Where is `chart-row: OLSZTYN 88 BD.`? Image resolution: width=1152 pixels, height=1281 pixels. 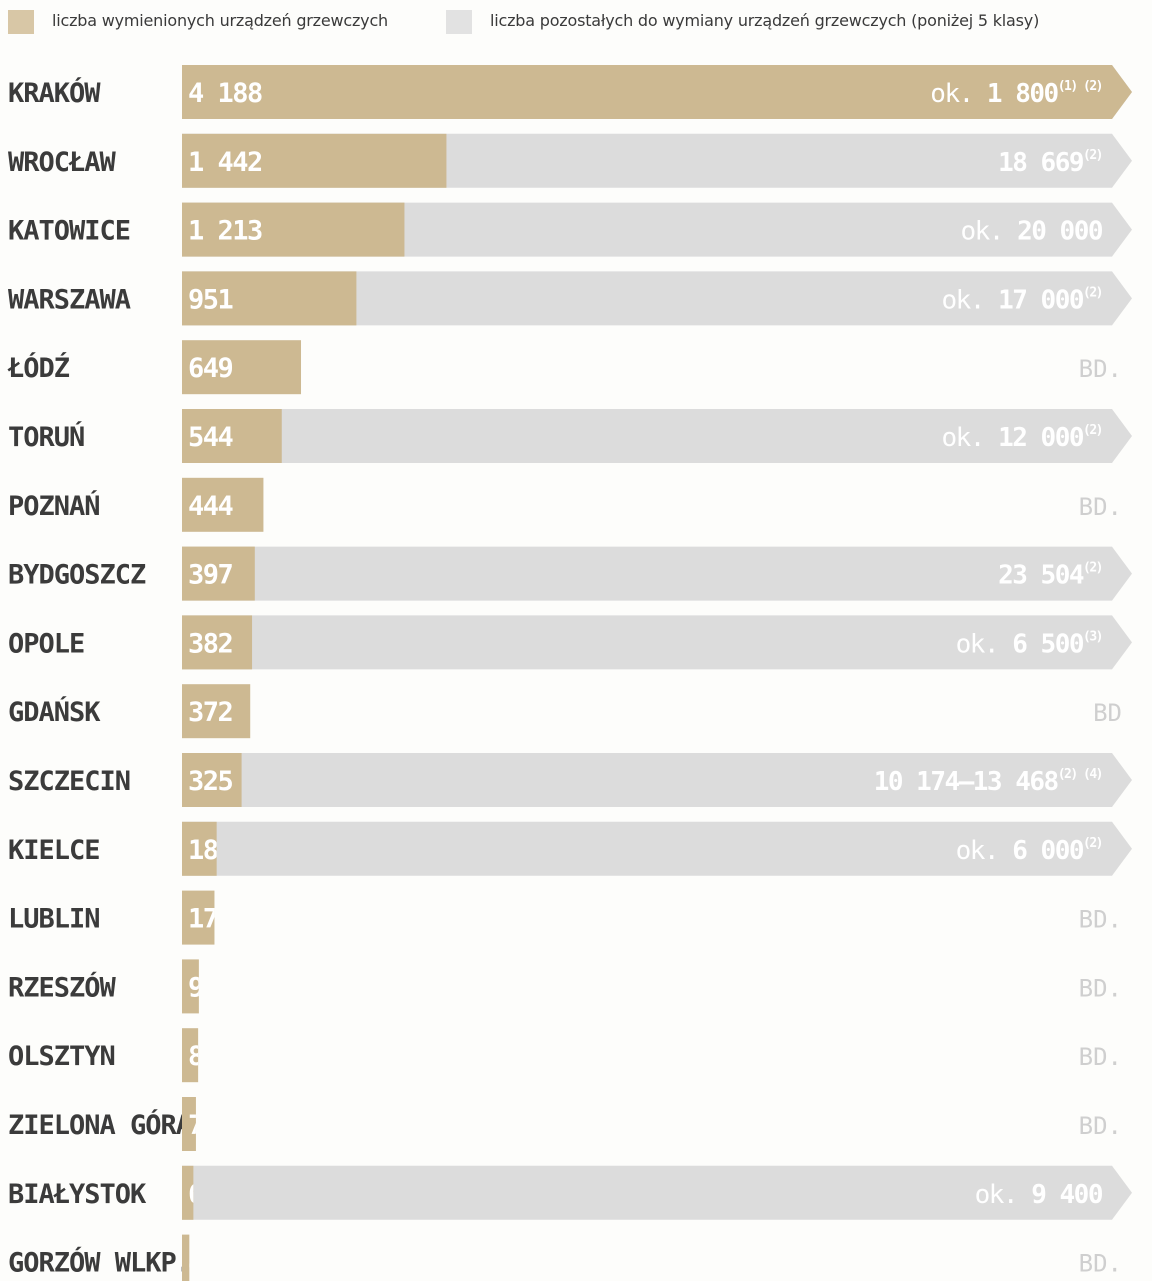 chart-row: OLSZTYN 88 BD. is located at coordinates (565, 1055).